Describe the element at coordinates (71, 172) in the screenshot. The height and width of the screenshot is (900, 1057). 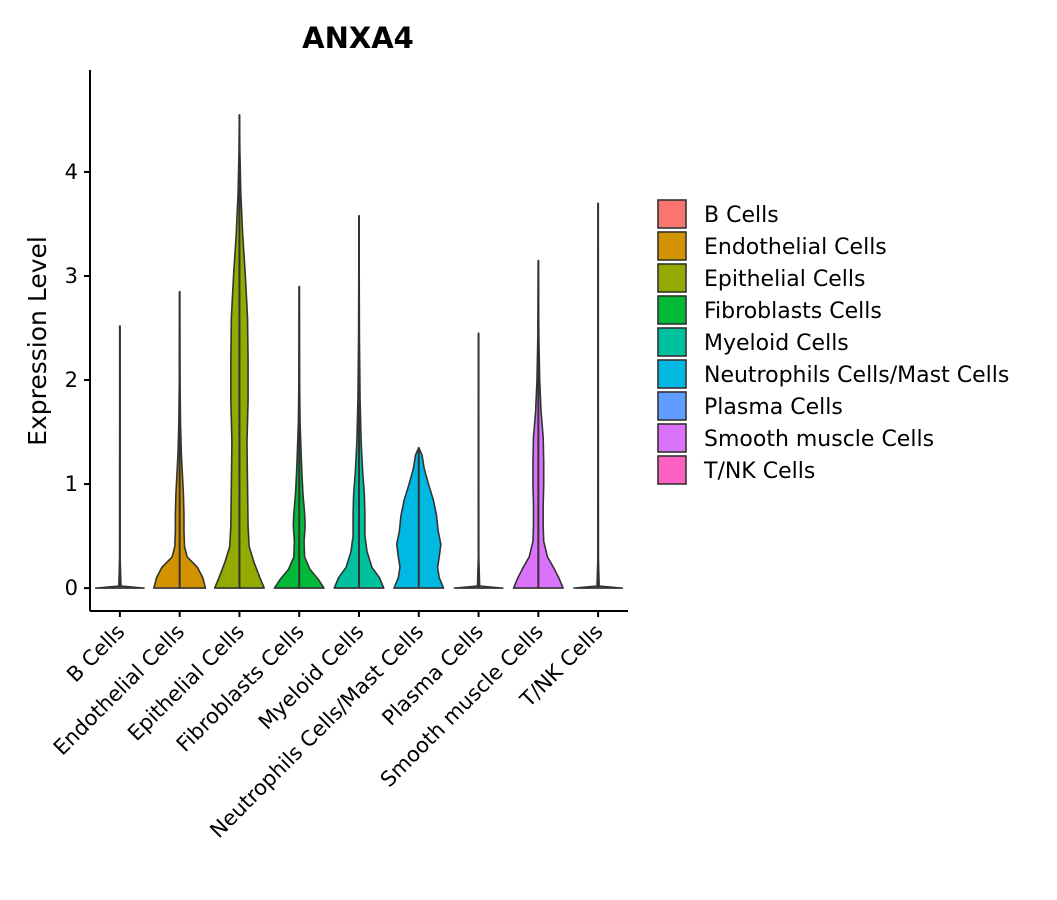
I see `y-tick-label: 4` at that location.